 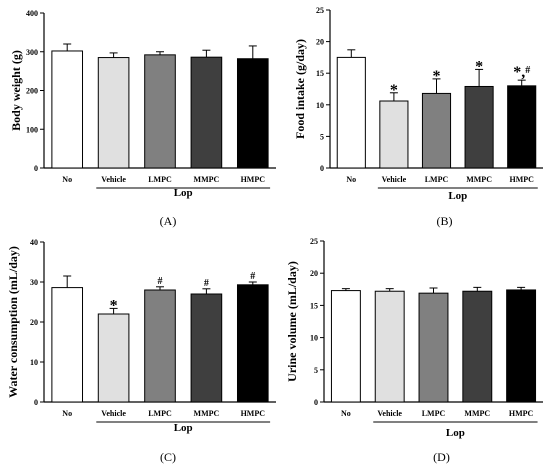 What do you see at coordinates (300, 89) in the screenshot?
I see `y-axis-label: Food intake (g/day)` at bounding box center [300, 89].